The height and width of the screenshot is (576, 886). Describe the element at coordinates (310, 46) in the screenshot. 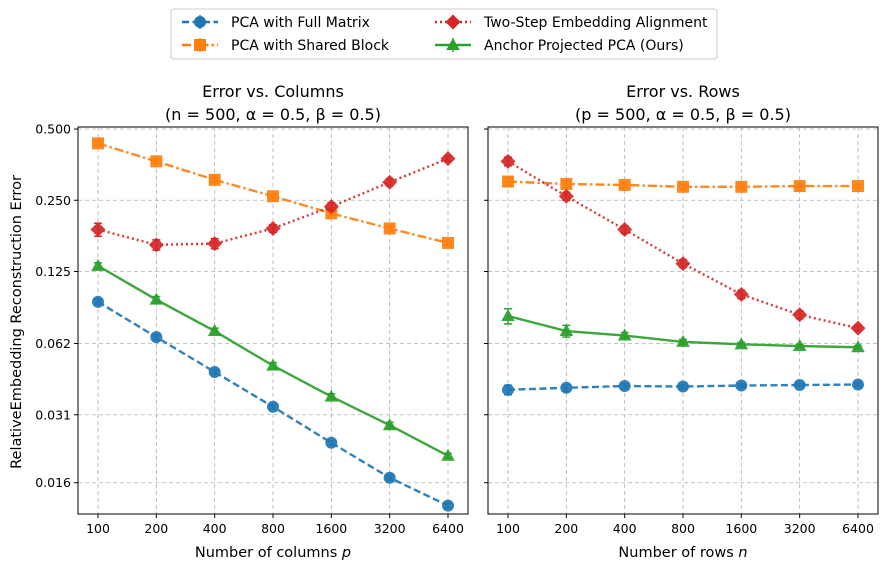

I see `legend-label: PCA with Shared Block` at that location.